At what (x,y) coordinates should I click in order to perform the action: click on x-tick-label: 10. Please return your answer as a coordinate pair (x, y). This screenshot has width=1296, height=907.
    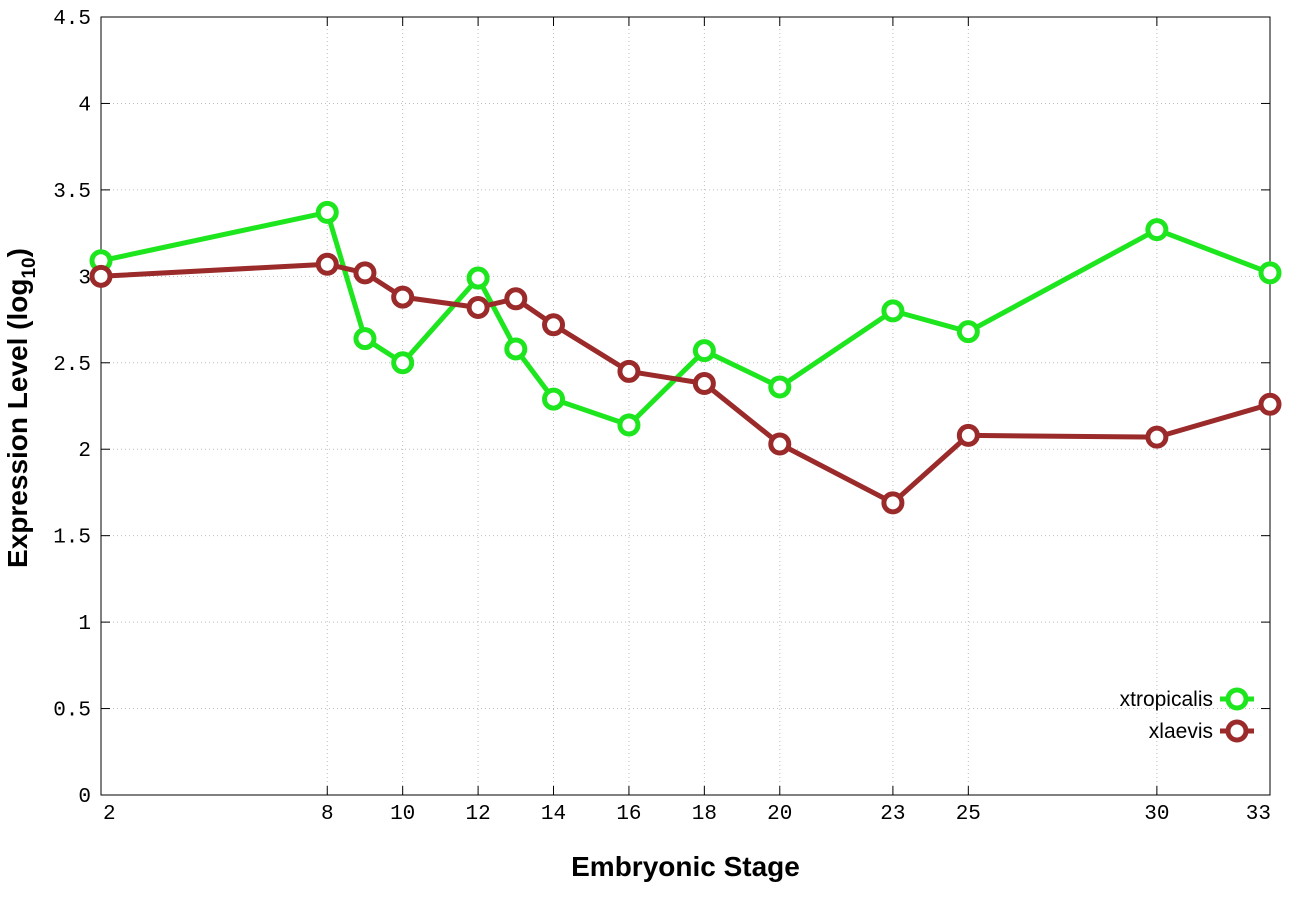
    Looking at the image, I should click on (402, 814).